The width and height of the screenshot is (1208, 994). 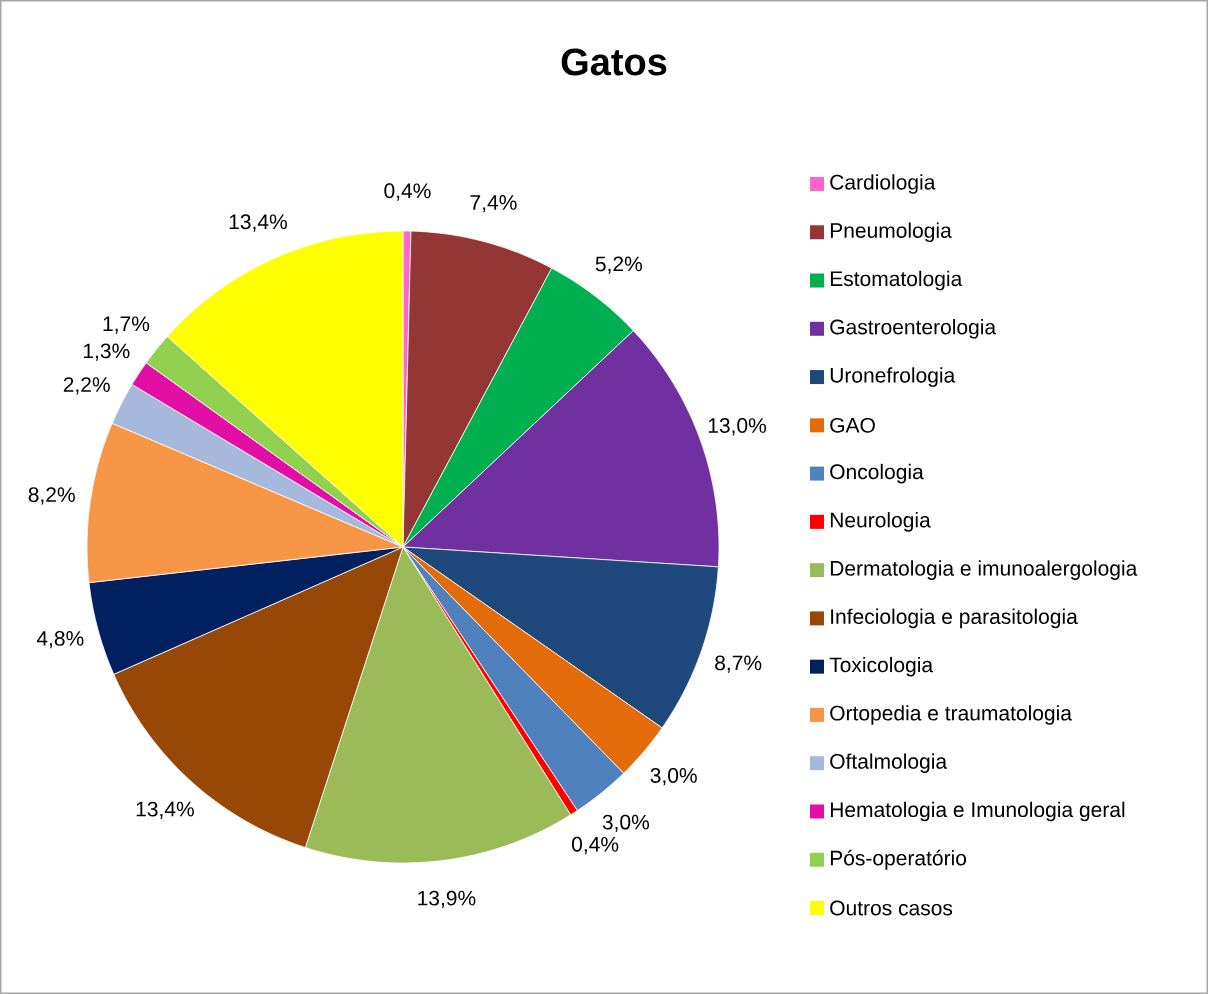 I want to click on data-label: 2,2%, so click(x=86, y=386).